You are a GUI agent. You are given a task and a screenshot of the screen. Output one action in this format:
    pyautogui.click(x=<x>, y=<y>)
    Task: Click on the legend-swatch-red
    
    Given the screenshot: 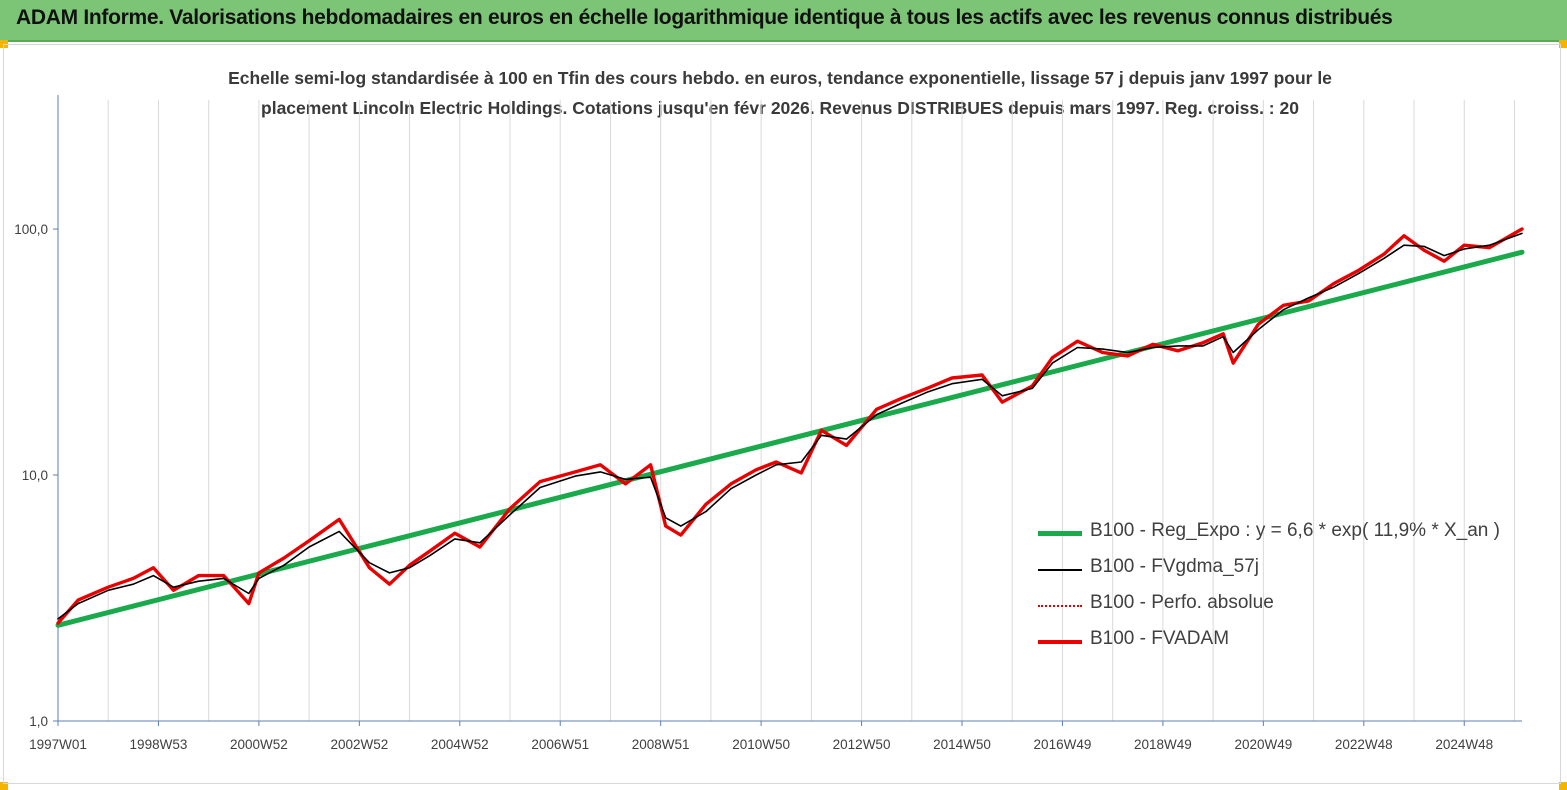 What is the action you would take?
    pyautogui.click(x=1060, y=642)
    